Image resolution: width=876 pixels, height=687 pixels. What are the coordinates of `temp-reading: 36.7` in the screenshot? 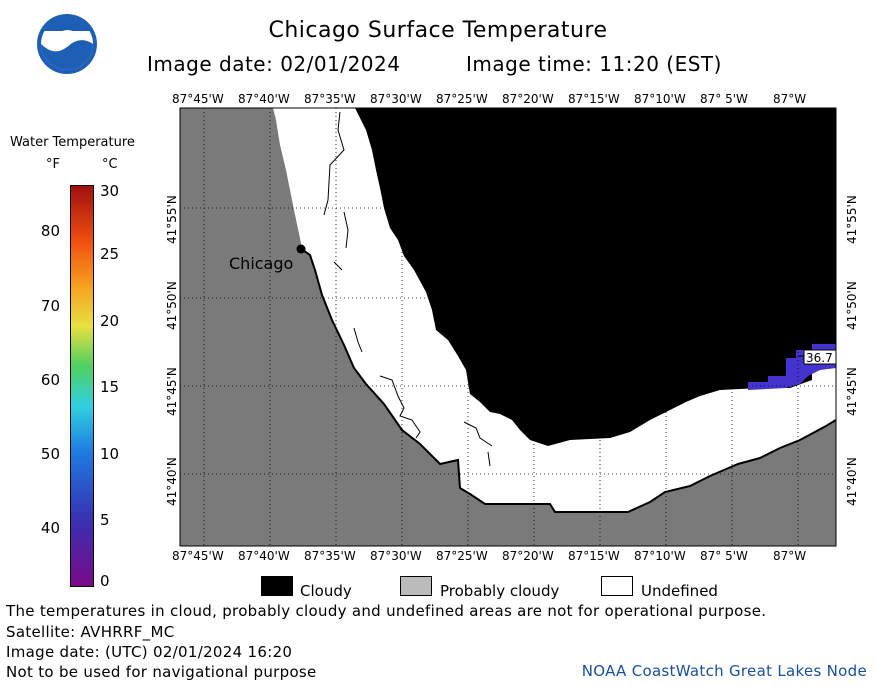 It's located at (819, 358).